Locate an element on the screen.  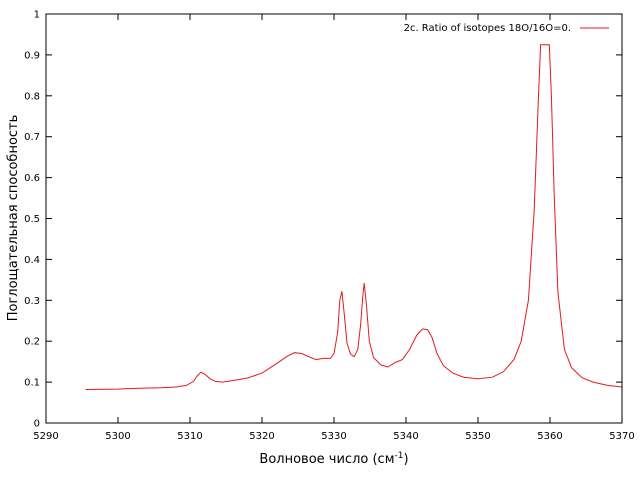
x-tick-label-5: 5340 is located at coordinates (405, 436).